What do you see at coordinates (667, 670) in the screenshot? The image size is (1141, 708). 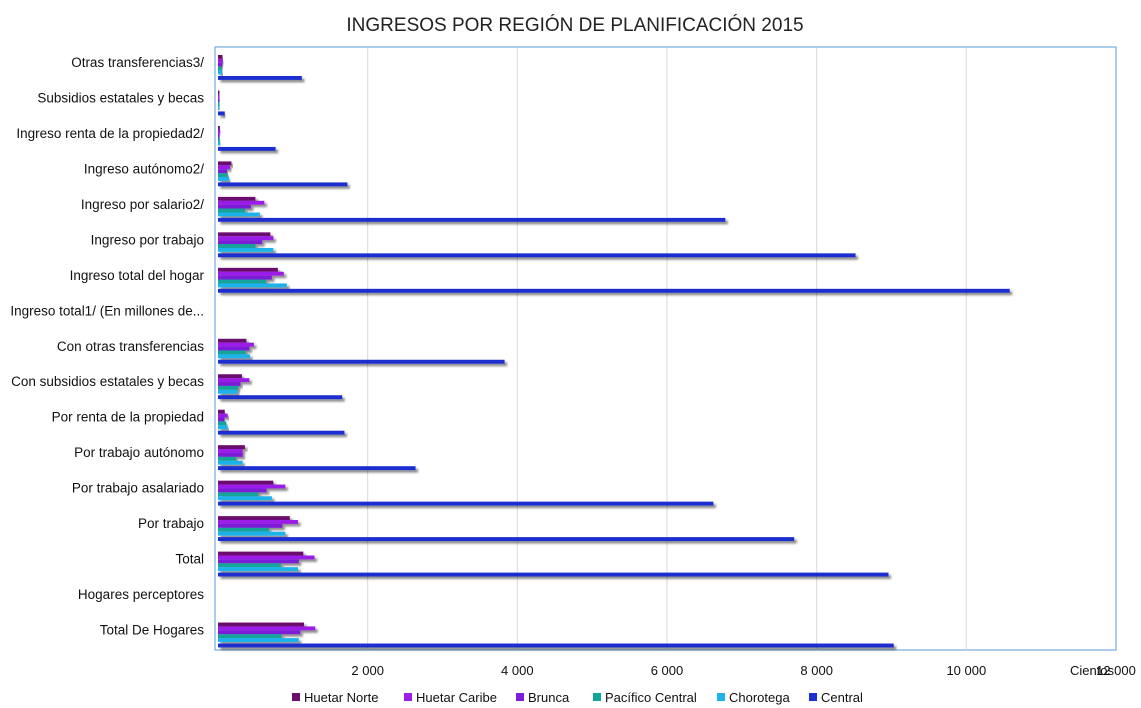 I see `x-tick-label: 6 000` at bounding box center [667, 670].